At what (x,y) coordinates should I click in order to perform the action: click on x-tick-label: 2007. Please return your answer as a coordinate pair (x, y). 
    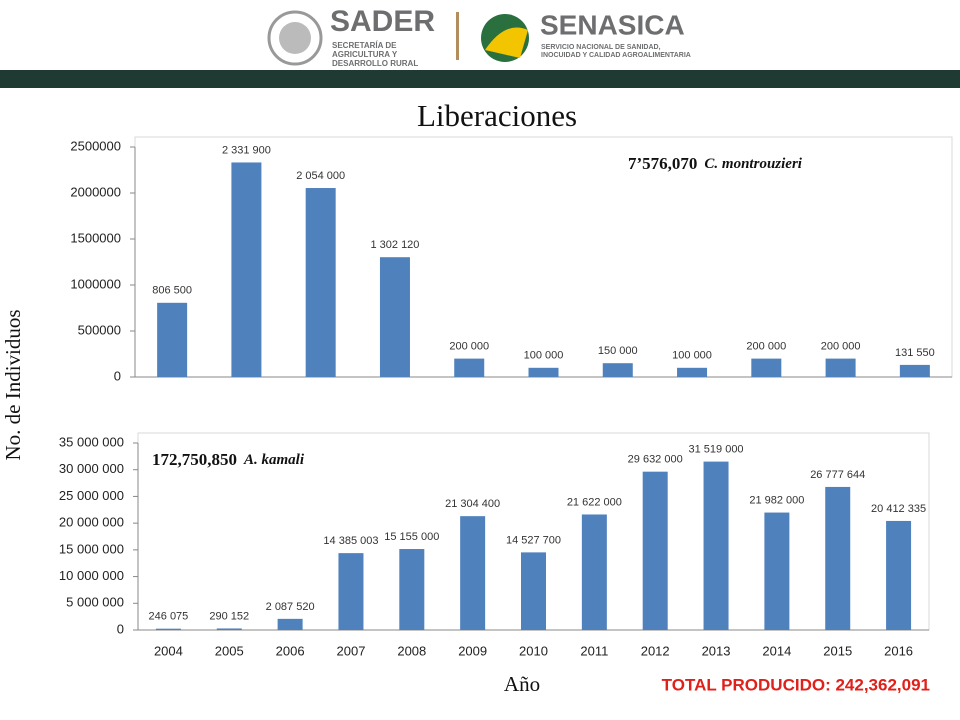
    Looking at the image, I should click on (351, 650).